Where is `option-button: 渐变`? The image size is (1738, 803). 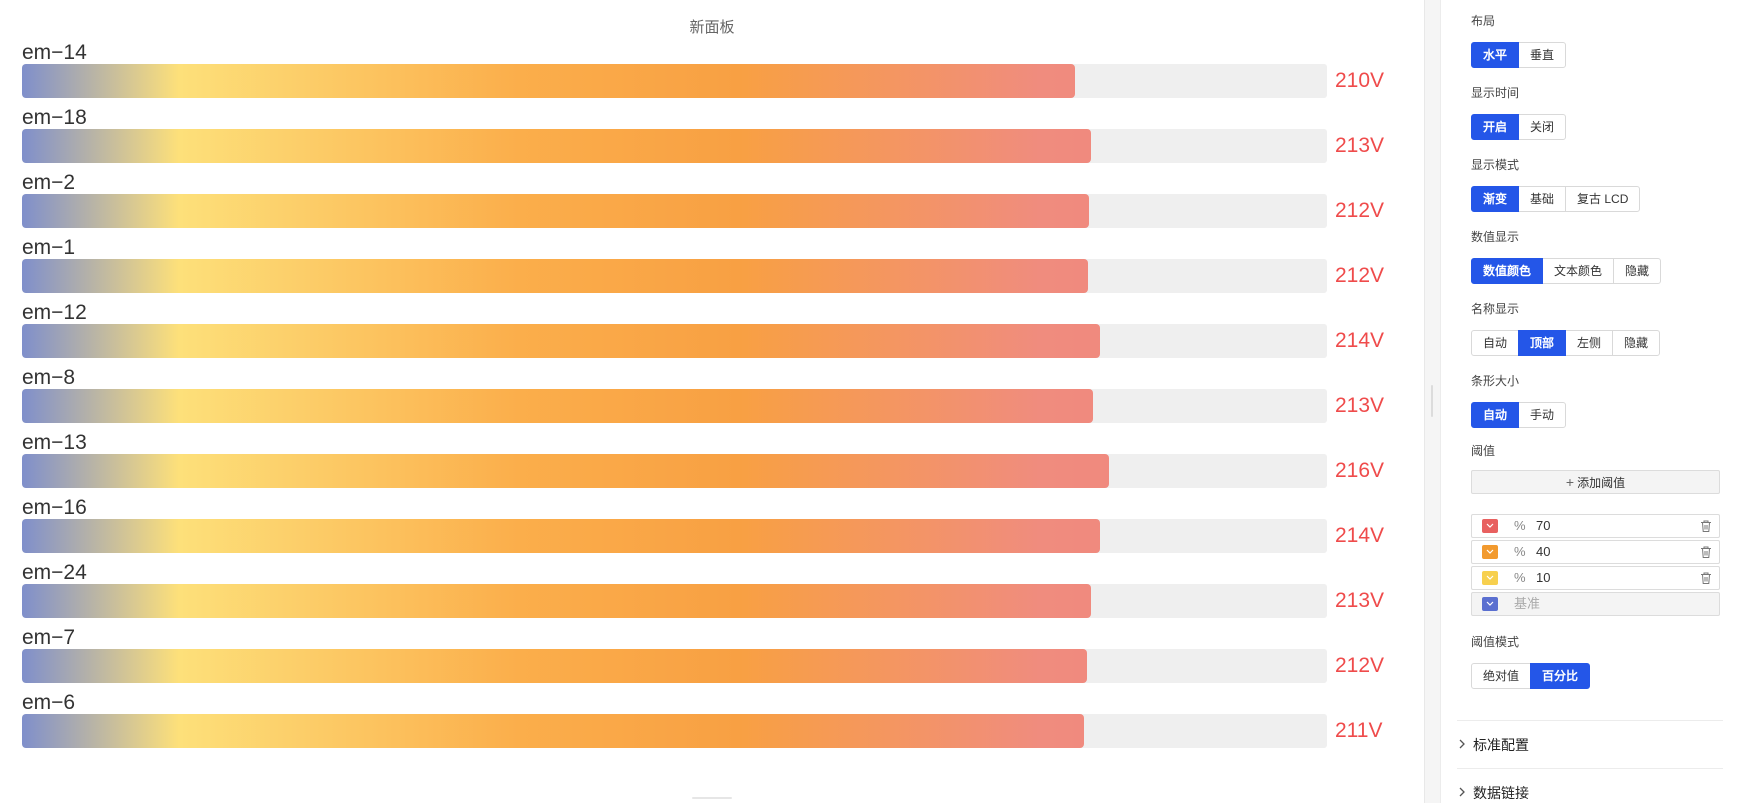 option-button: 渐变 is located at coordinates (1495, 199).